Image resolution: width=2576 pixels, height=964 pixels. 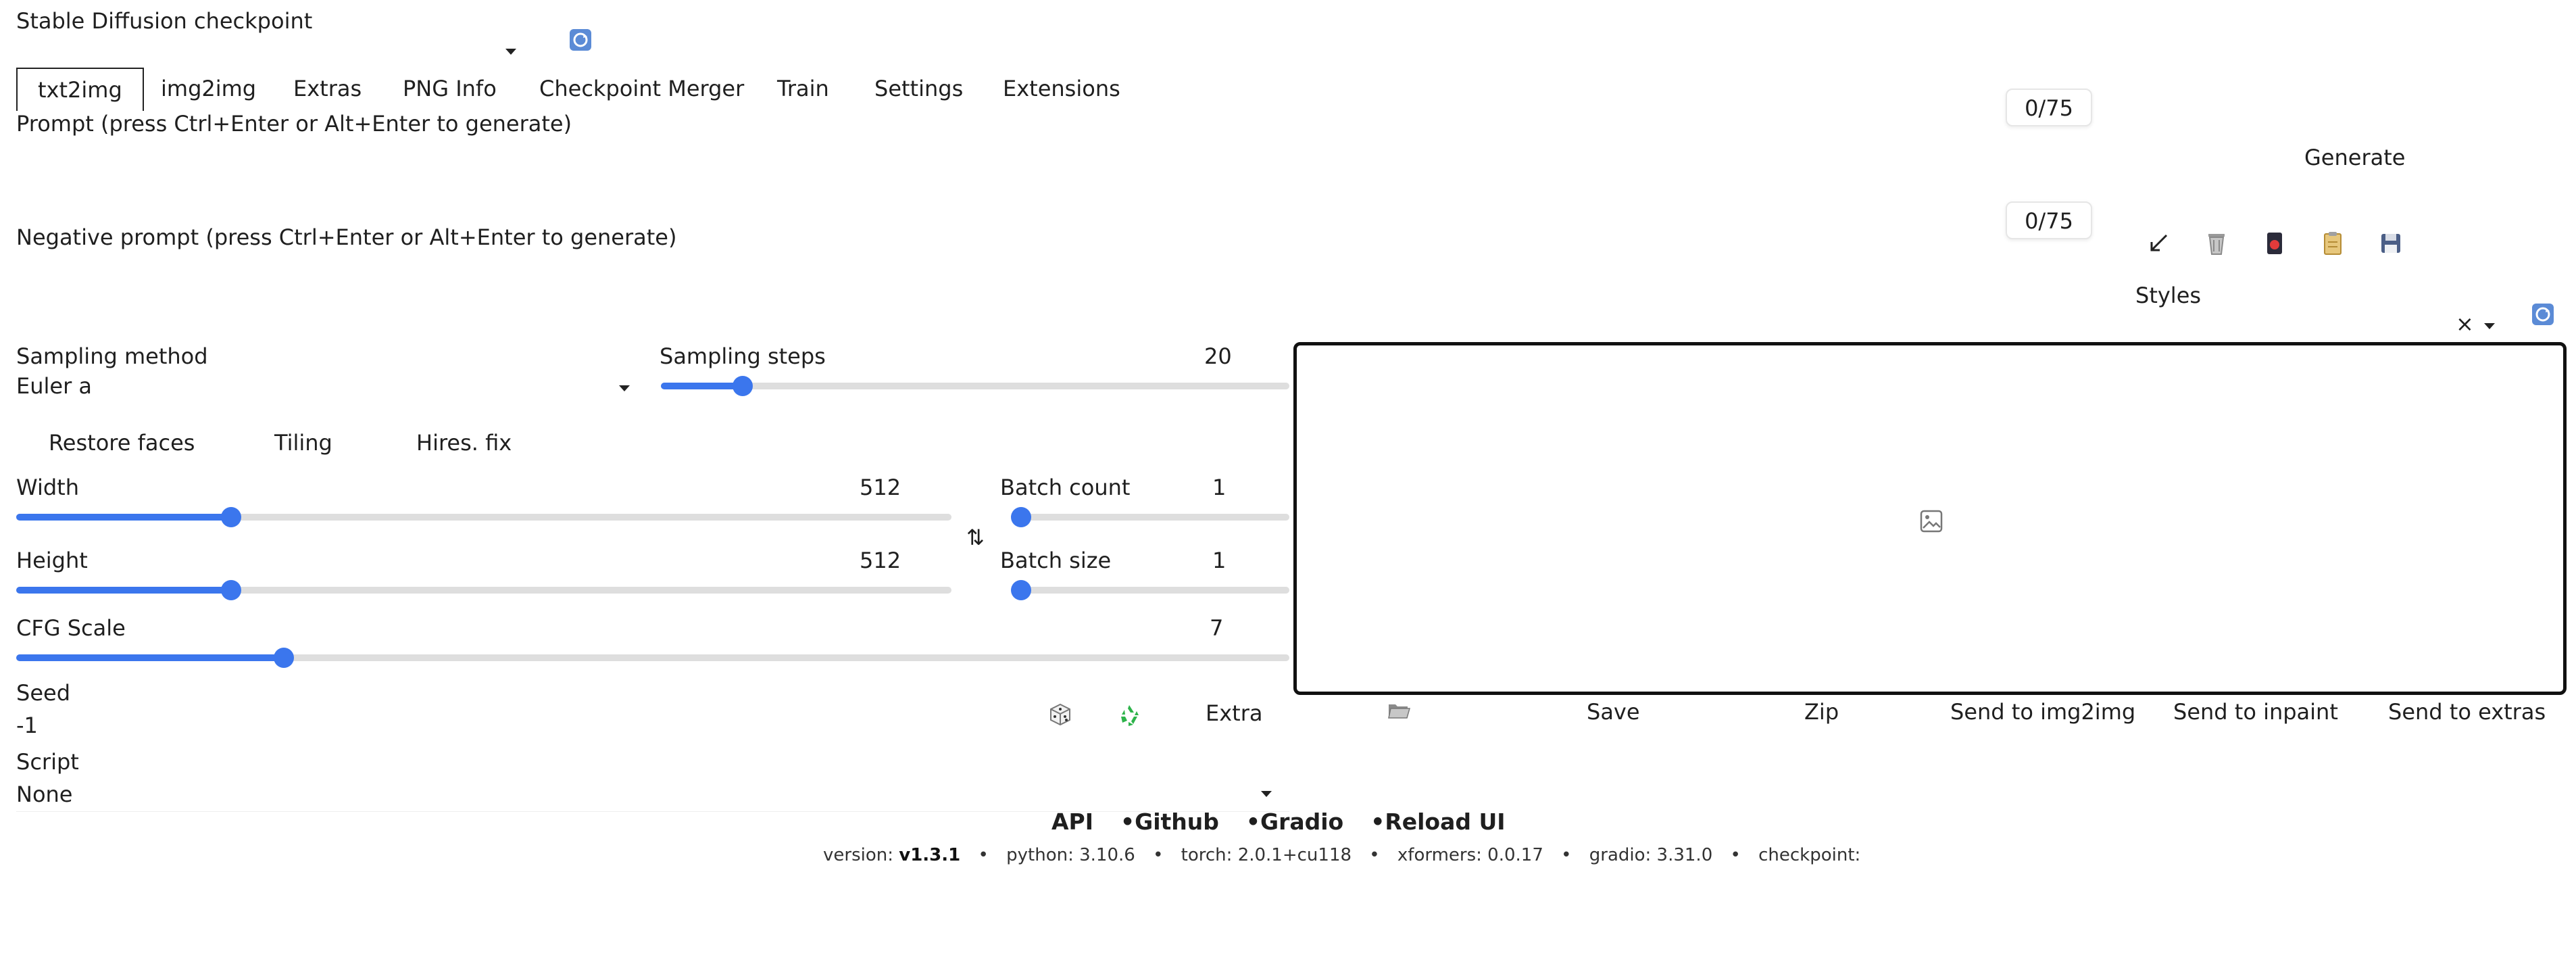 What do you see at coordinates (881, 488) in the screenshot?
I see `width-value: 512` at bounding box center [881, 488].